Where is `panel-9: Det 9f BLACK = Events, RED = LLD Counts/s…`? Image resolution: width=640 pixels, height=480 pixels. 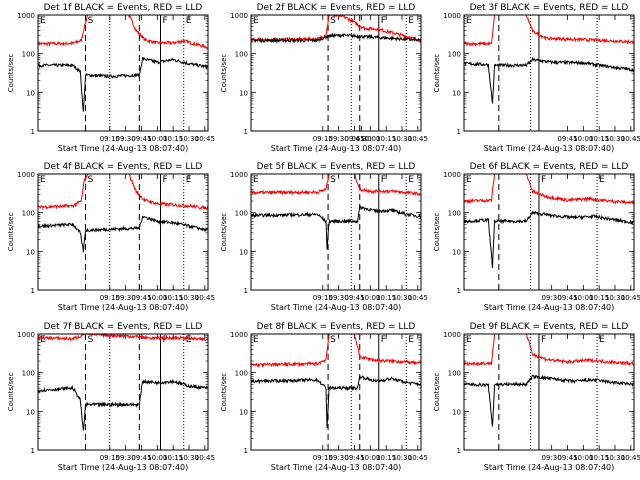 panel-9: Det 9f BLACK = Events, RED = LLD Counts/s… is located at coordinates (536, 397).